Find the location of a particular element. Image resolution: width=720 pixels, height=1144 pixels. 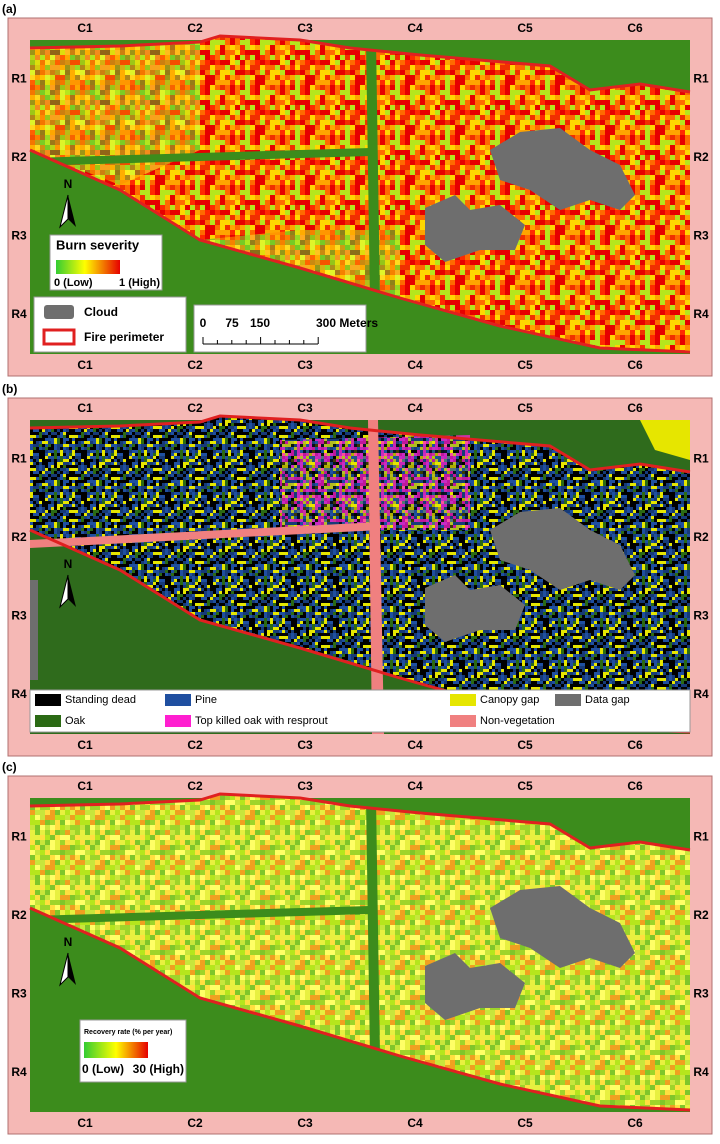

canopy-gap-patch is located at coordinates (665, 440).